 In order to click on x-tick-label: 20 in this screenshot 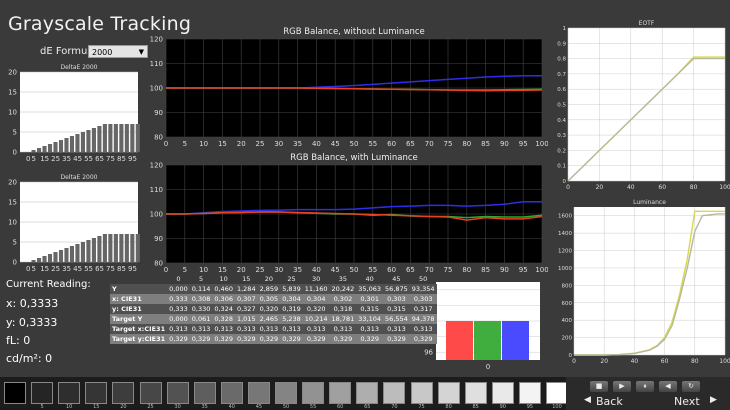, I will do `click(241, 144)`.